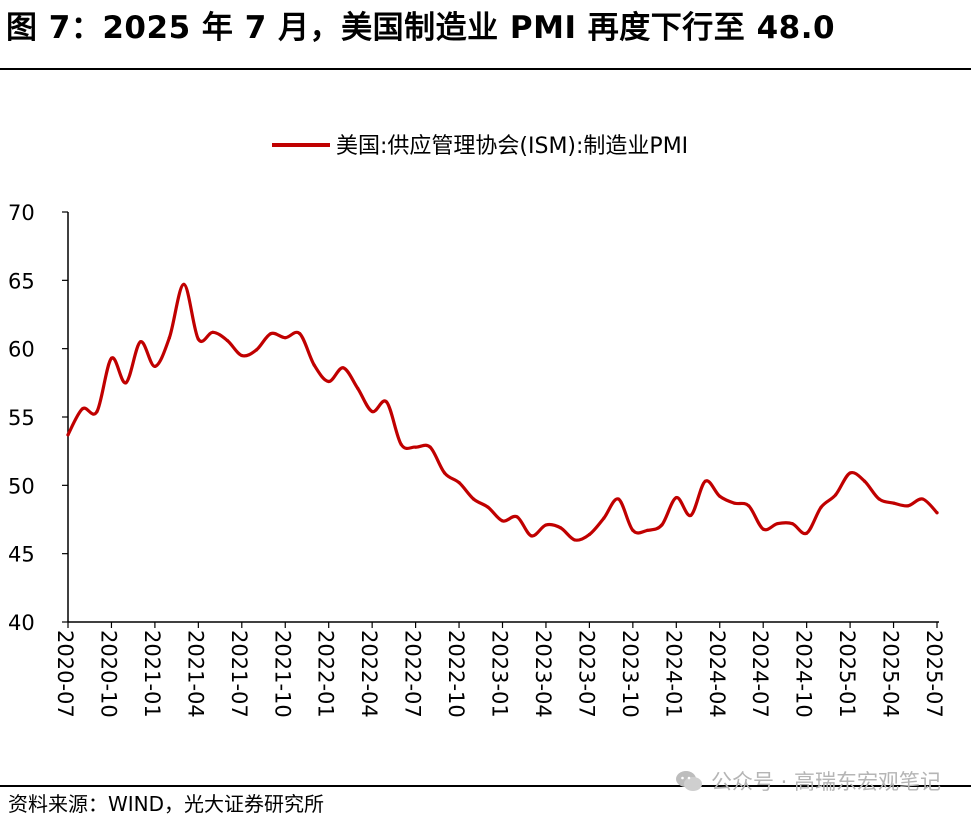 Image resolution: width=971 pixels, height=820 pixels. What do you see at coordinates (717, 674) in the screenshot?
I see `x-tick-label: 2024-04` at bounding box center [717, 674].